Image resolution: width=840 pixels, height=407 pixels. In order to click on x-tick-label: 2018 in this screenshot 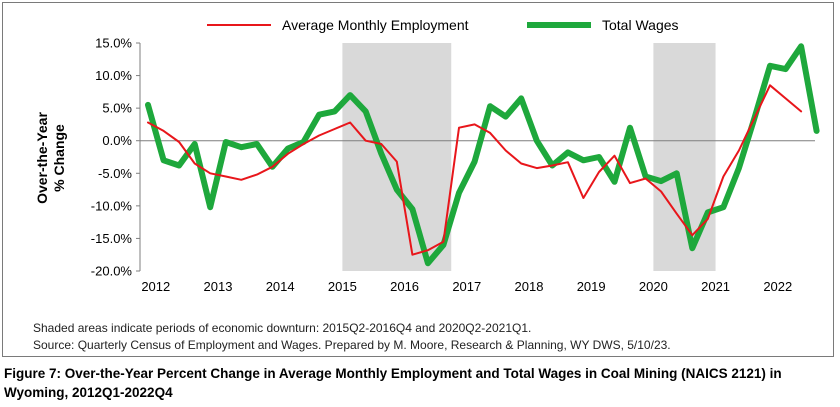, I will do `click(529, 286)`.